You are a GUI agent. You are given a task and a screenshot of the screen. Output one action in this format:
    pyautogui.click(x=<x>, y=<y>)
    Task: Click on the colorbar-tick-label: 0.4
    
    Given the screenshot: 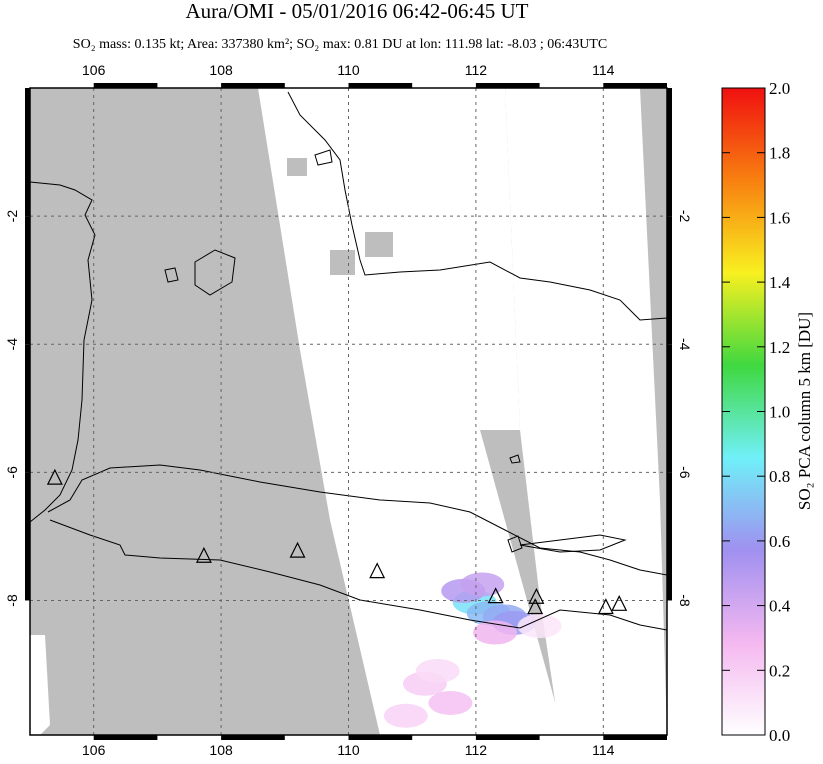 What is the action you would take?
    pyautogui.click(x=780, y=606)
    